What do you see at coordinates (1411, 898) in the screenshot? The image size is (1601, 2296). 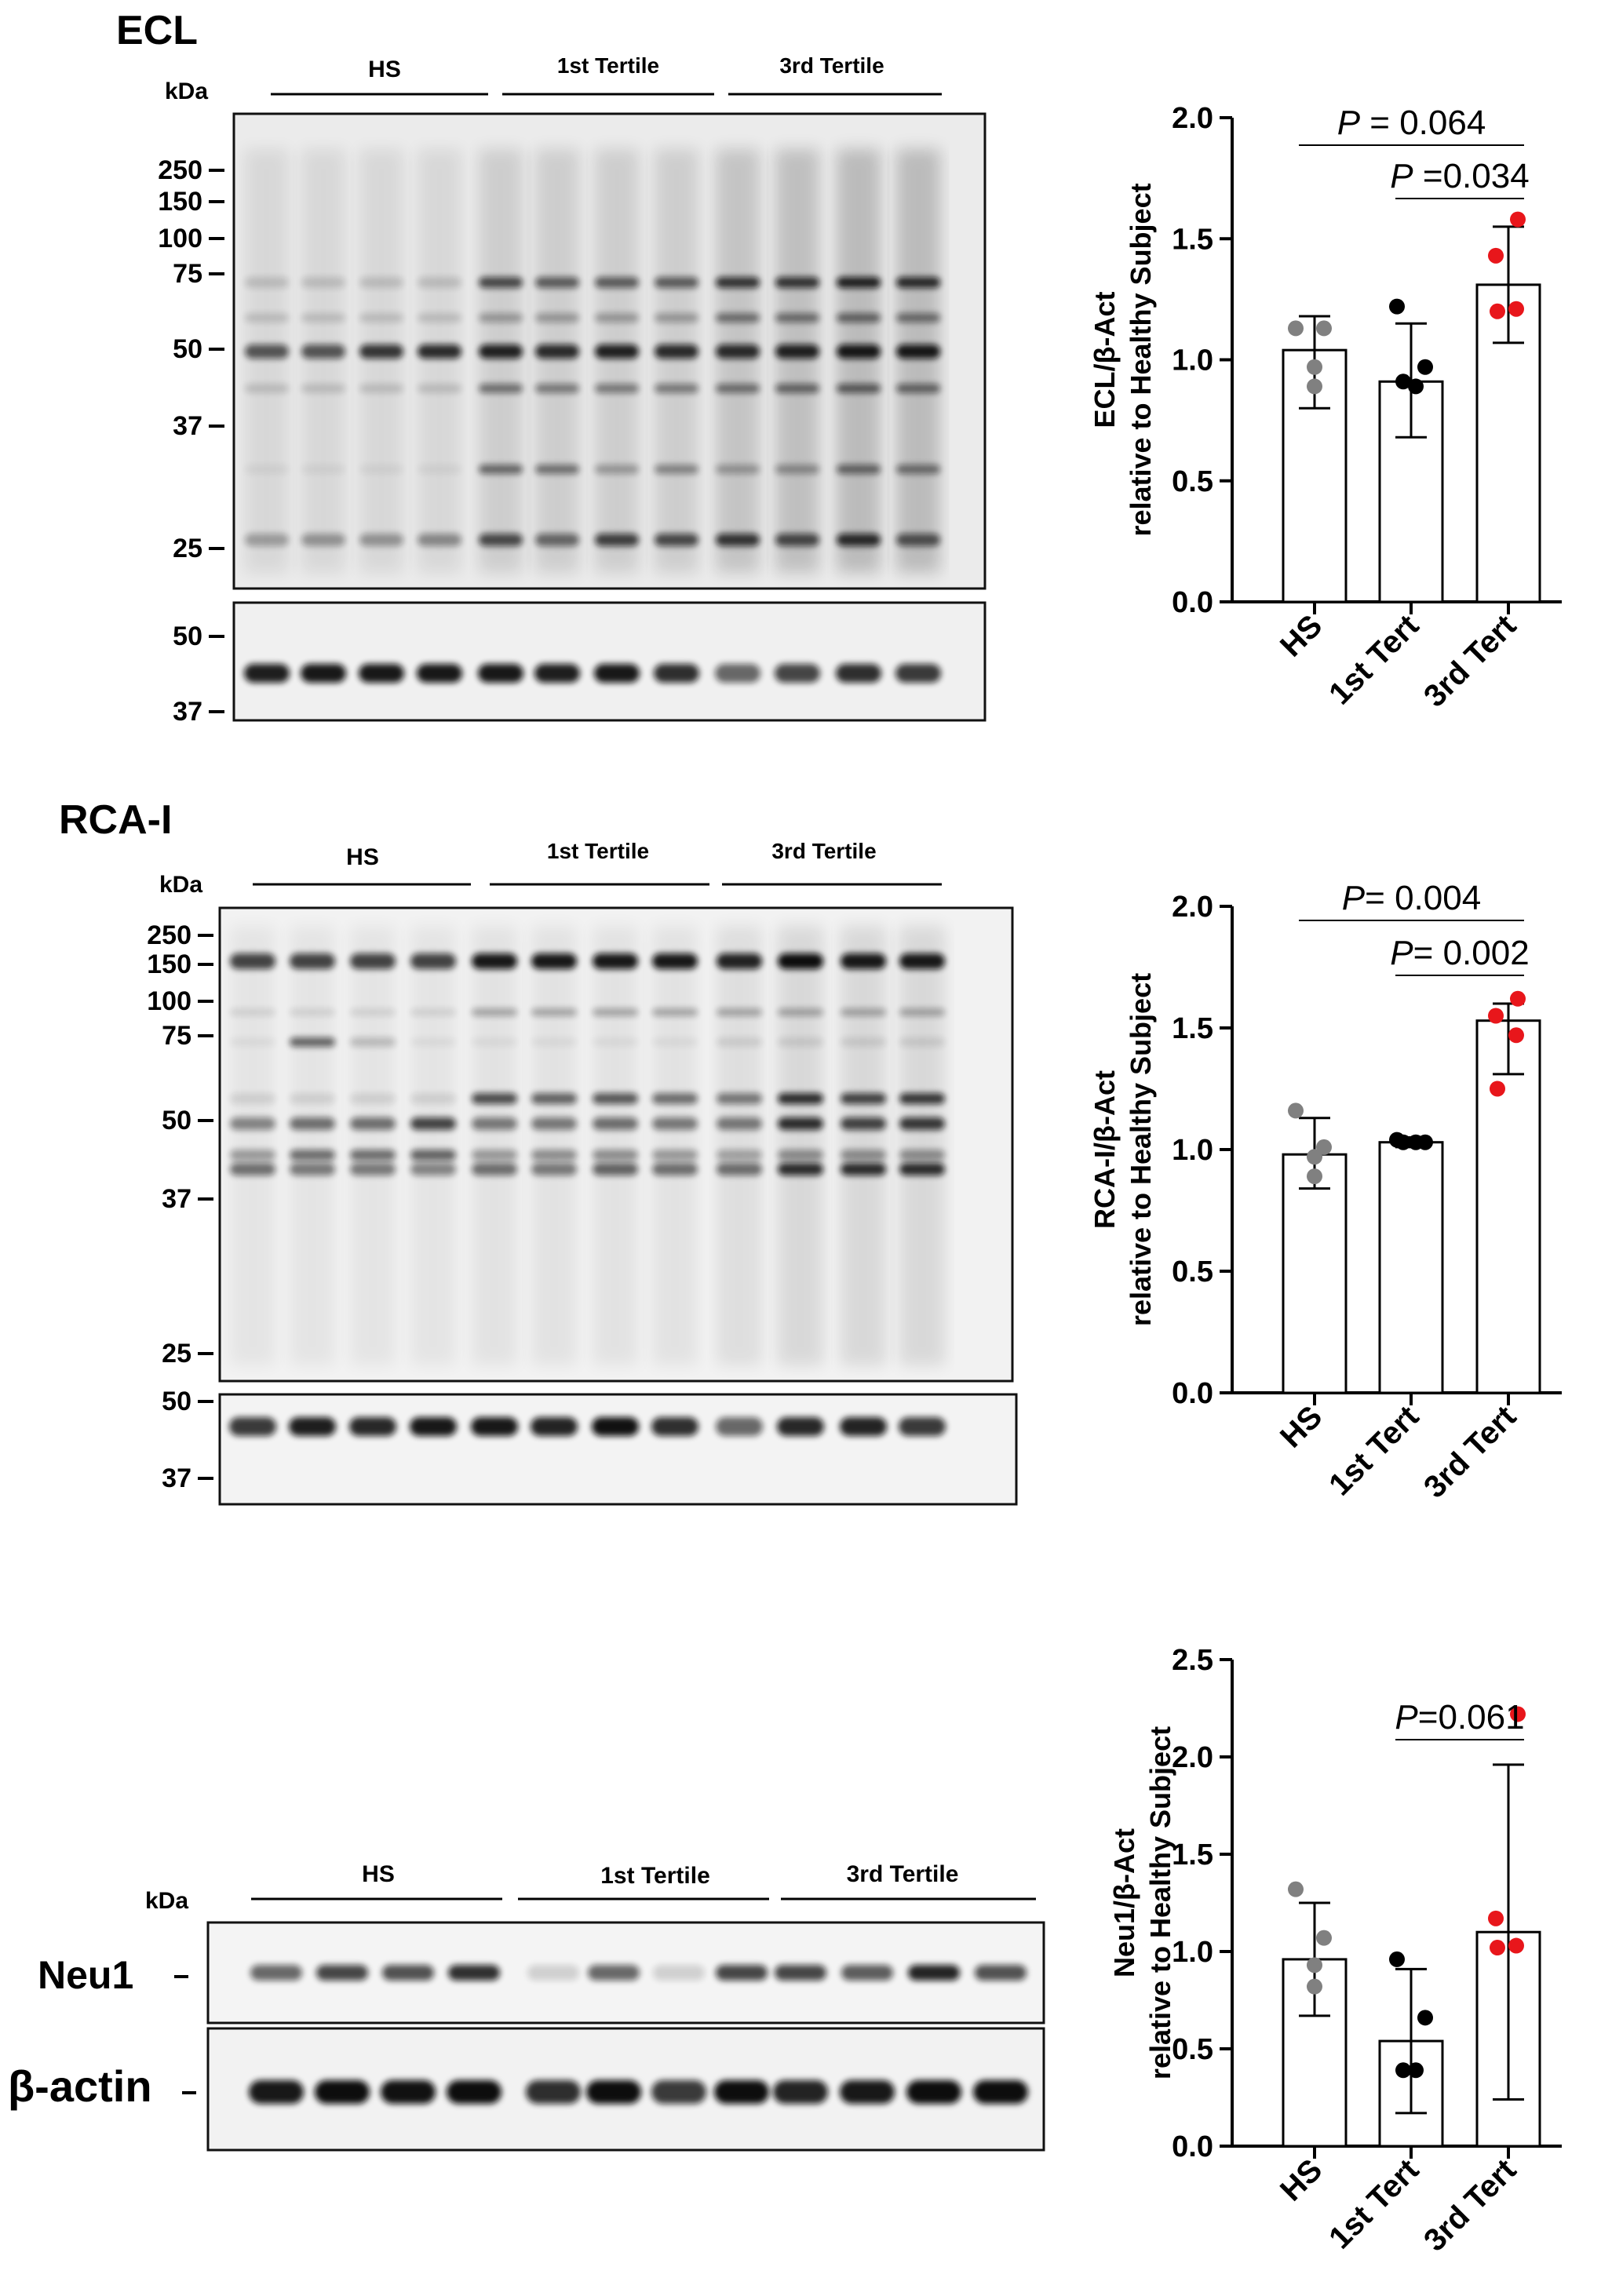 I see `p-value-label: P= 0.004` at bounding box center [1411, 898].